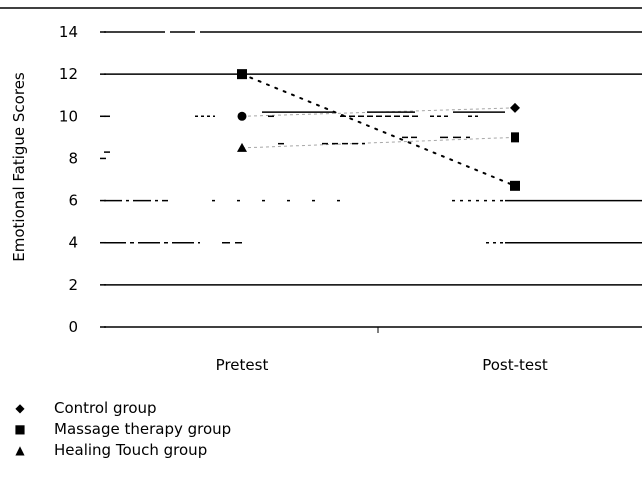  Describe the element at coordinates (105, 408) in the screenshot. I see `legend-label-control: Control group` at that location.